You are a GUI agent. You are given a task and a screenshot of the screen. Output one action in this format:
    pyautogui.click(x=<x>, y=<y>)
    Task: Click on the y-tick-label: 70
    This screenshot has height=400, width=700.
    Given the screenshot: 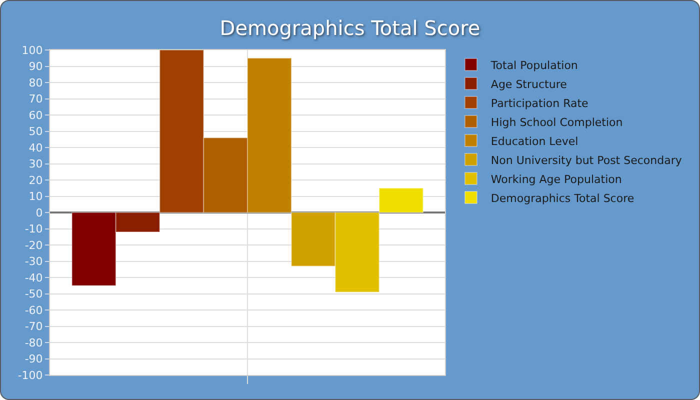 What is the action you would take?
    pyautogui.click(x=35, y=99)
    